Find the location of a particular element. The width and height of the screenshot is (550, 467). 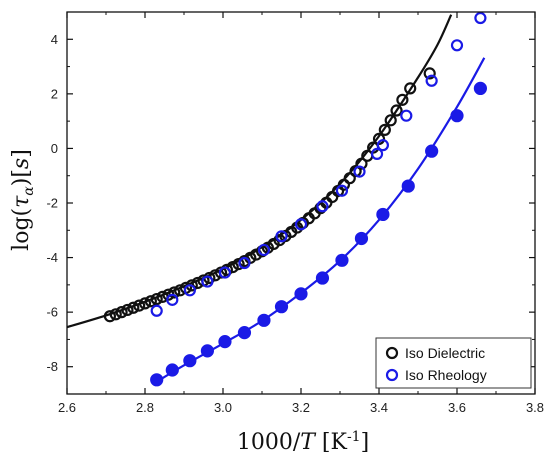

legend-box is located at coordinates (453, 363).